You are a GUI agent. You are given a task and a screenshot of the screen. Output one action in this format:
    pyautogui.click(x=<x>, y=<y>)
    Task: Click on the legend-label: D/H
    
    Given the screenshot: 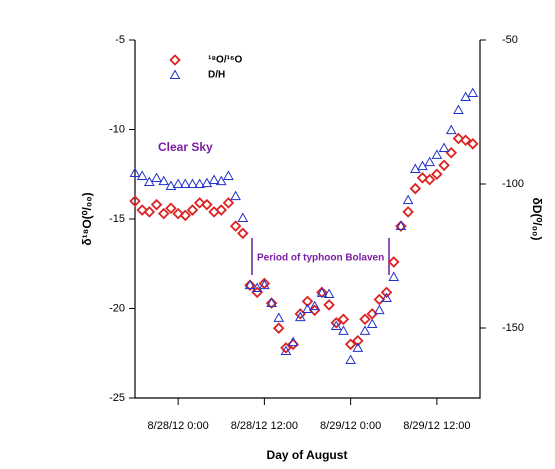 What is the action you would take?
    pyautogui.click(x=216, y=75)
    